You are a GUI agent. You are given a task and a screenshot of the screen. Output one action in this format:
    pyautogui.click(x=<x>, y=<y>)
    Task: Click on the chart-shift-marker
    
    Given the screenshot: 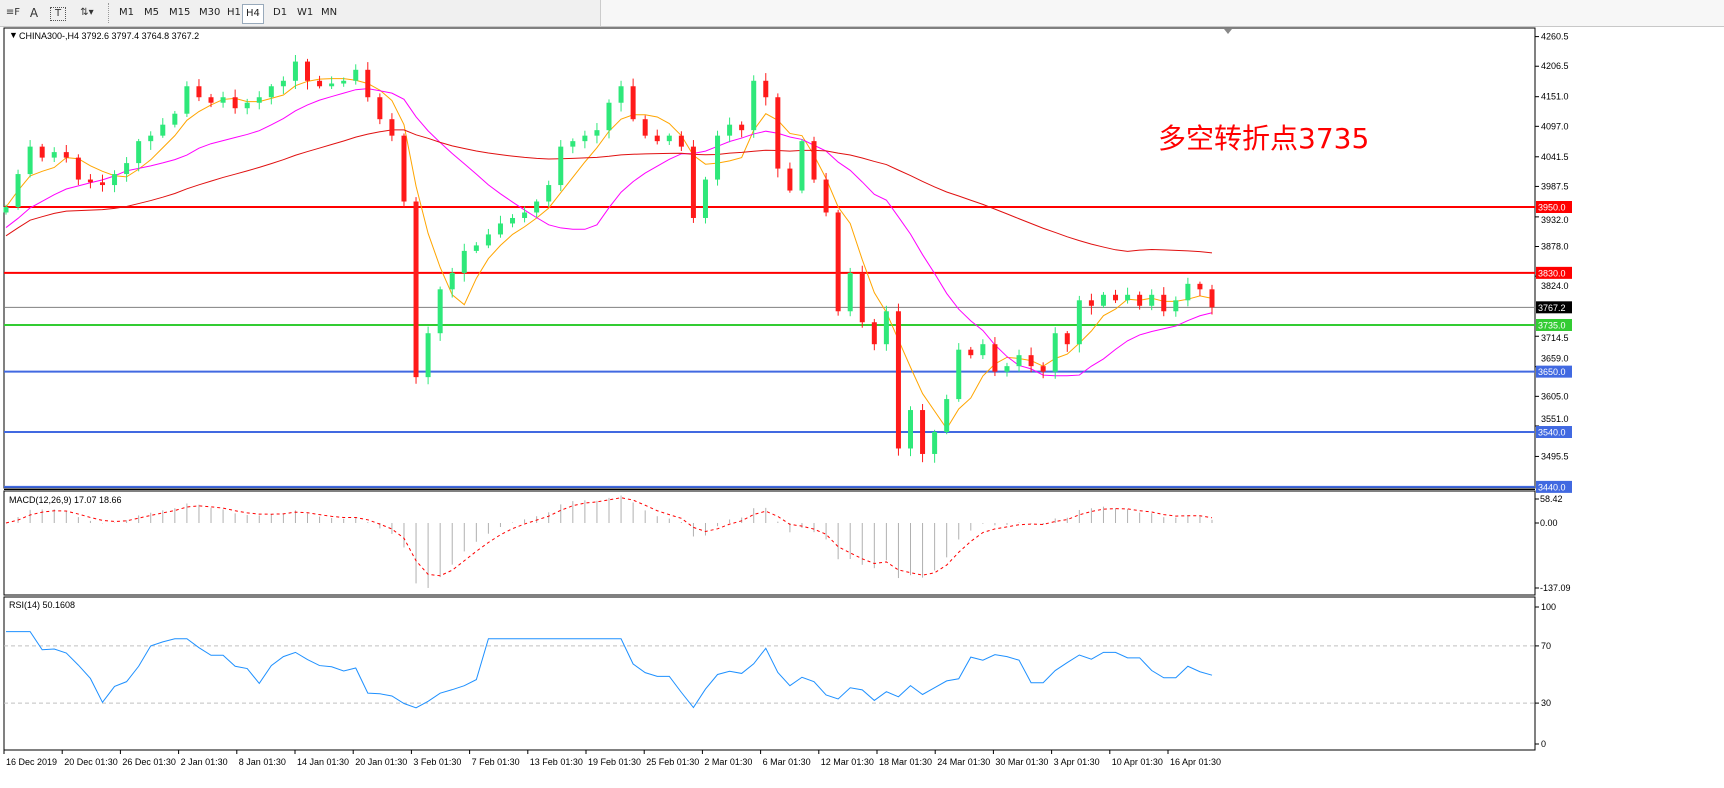 What is the action you would take?
    pyautogui.click(x=1228, y=31)
    